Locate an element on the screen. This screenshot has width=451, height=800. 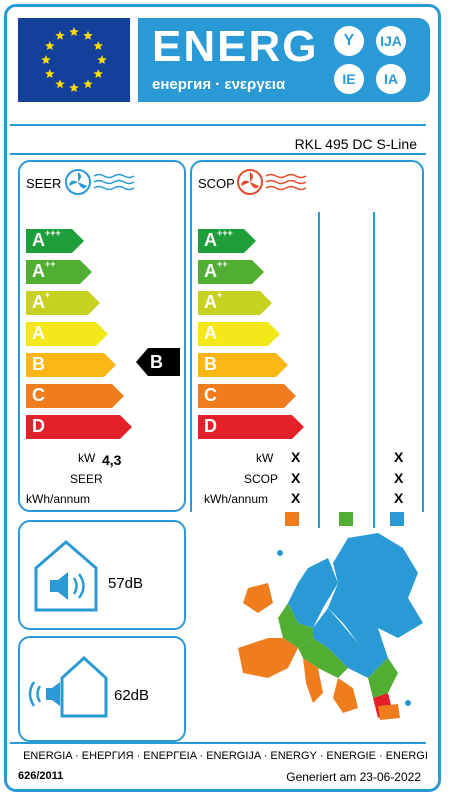
eu-stars-icon is located at coordinates (74, 59).